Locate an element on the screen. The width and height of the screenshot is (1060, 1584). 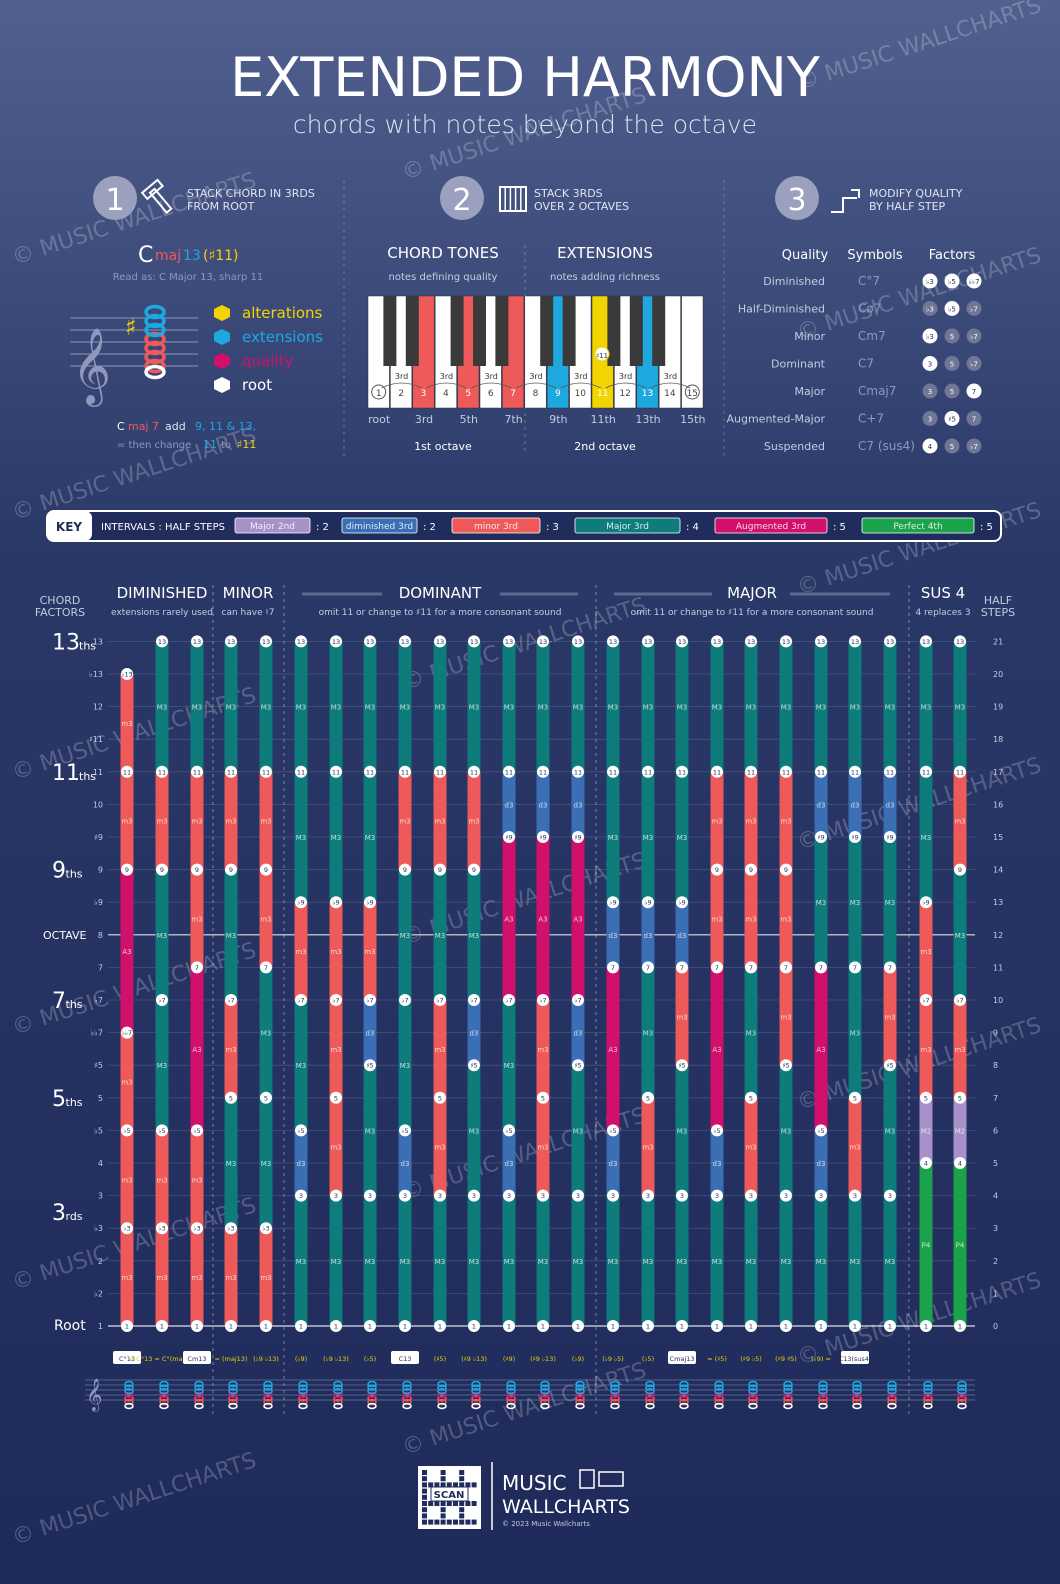
half-step-tick: 1 is located at coordinates (995, 1293).